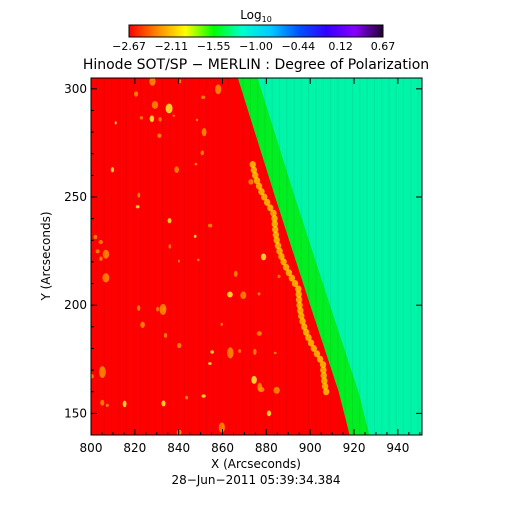  I want to click on y-tick-label: 200, so click(75, 305).